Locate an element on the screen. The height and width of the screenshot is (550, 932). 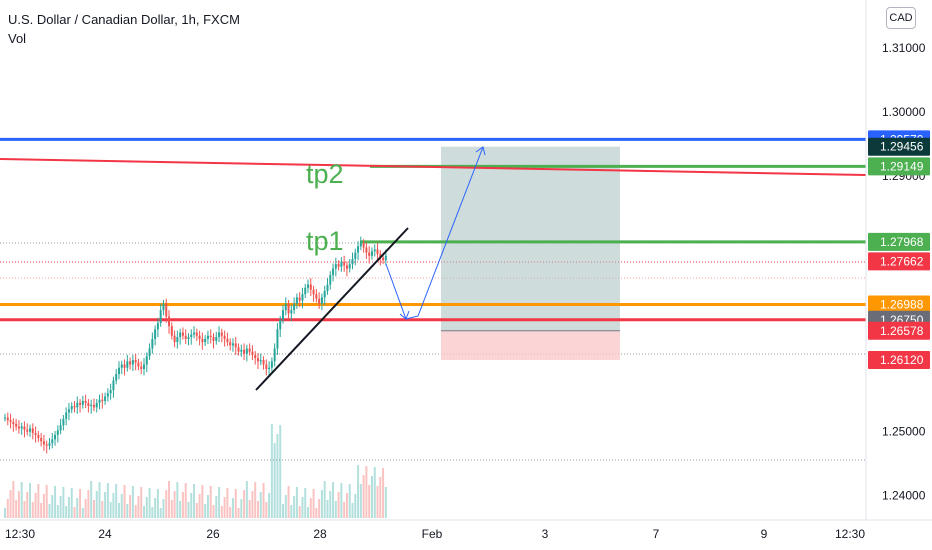
time-tick-label: 3 is located at coordinates (545, 534).